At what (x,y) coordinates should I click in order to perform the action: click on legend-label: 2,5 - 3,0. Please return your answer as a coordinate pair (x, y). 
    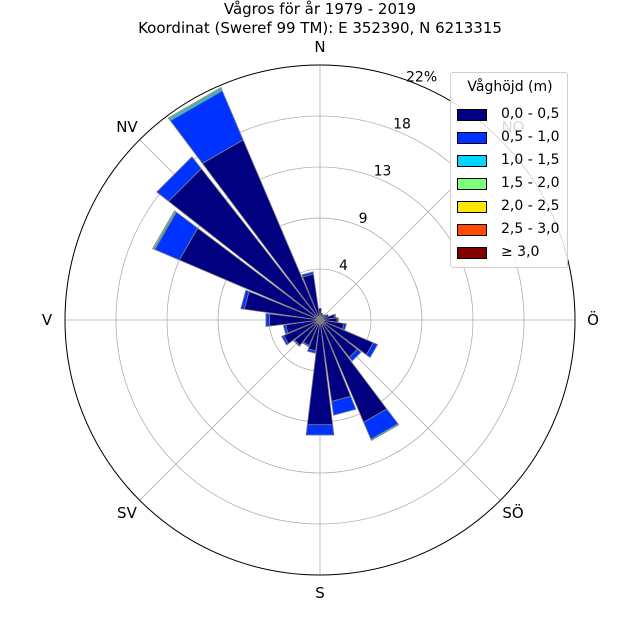
    Looking at the image, I should click on (530, 229).